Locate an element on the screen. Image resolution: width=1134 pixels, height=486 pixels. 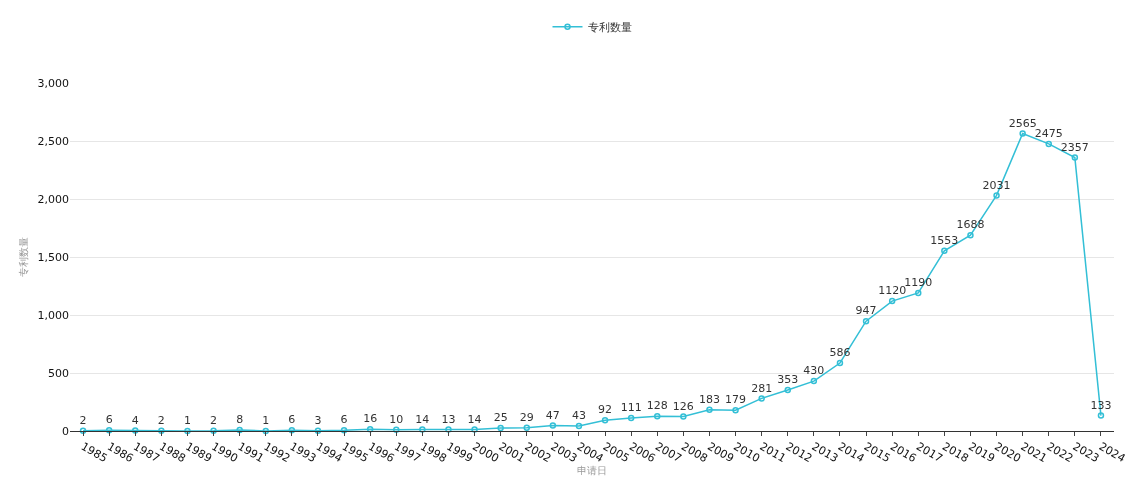
y-axis-title: 专利数量 is located at coordinates (23, 257).